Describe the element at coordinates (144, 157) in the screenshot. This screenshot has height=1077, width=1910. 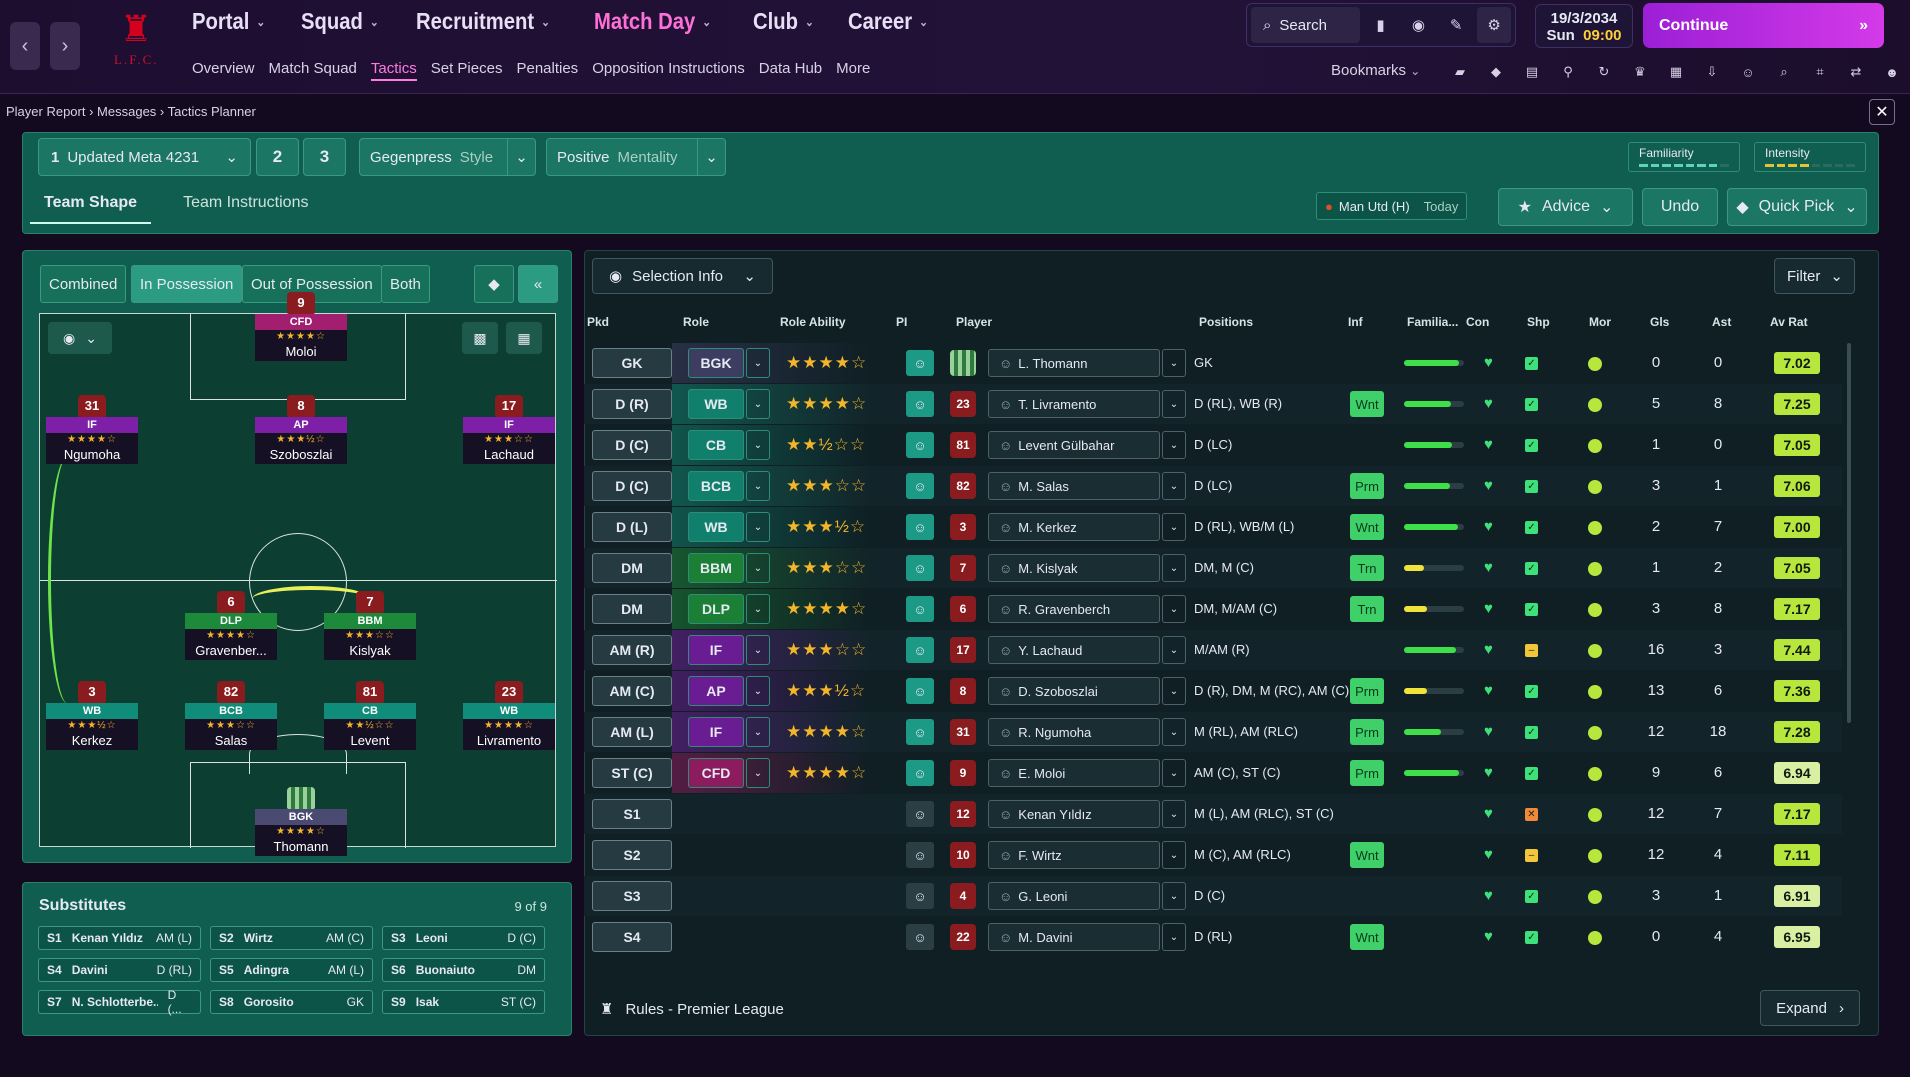
I see `tactic-selector: 1 Updated Meta 4231 ⌄` at that location.